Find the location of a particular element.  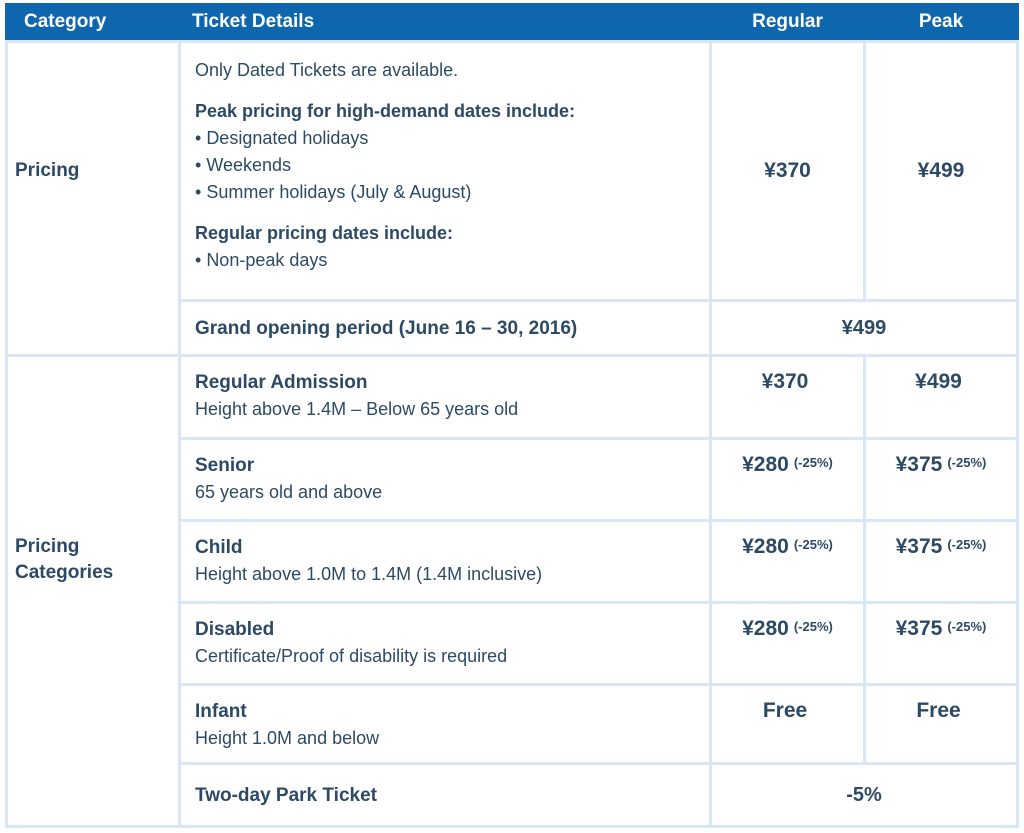

pricing-regular-price-cell: ¥370 is located at coordinates (787, 171).